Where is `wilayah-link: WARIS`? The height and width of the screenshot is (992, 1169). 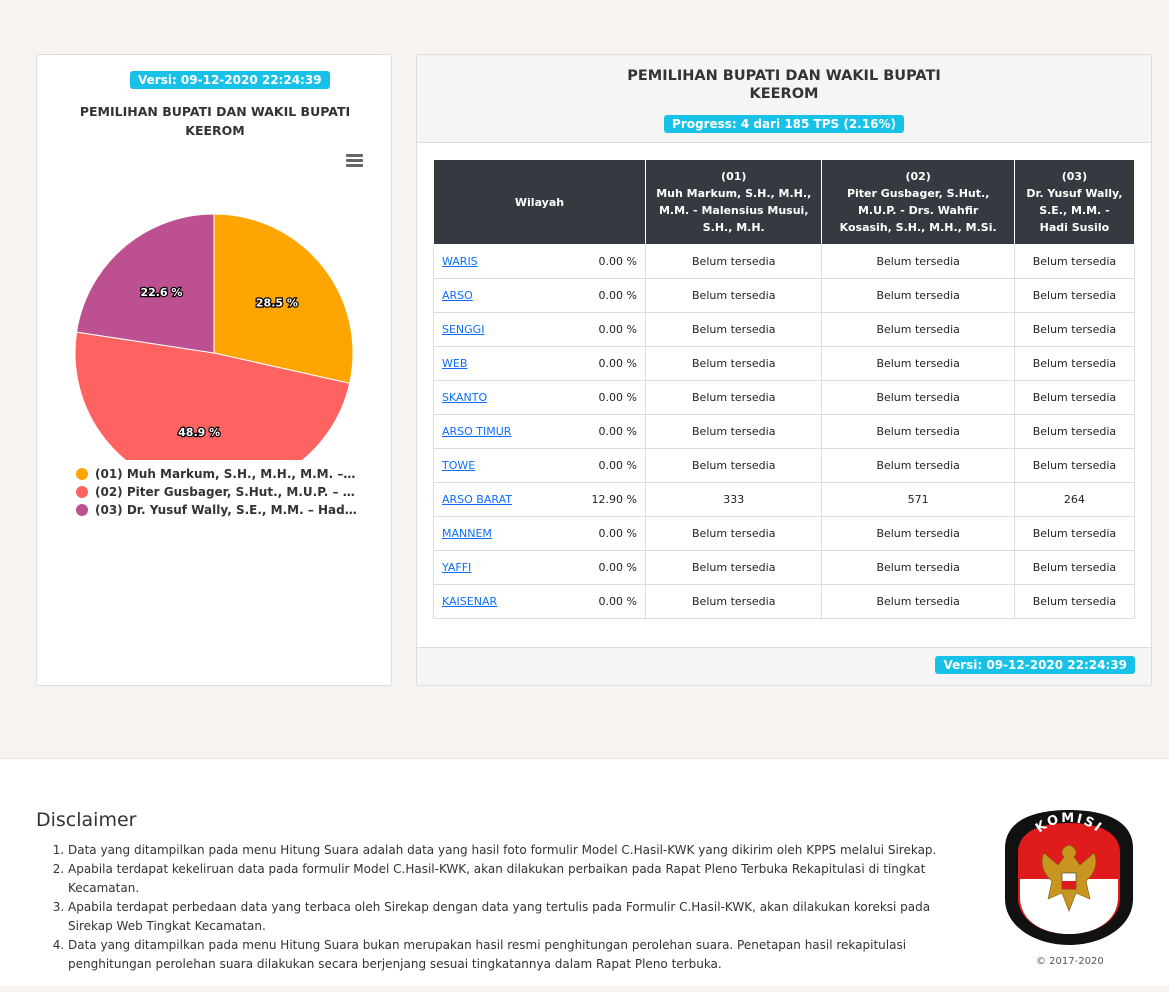 wilayah-link: WARIS is located at coordinates (460, 261).